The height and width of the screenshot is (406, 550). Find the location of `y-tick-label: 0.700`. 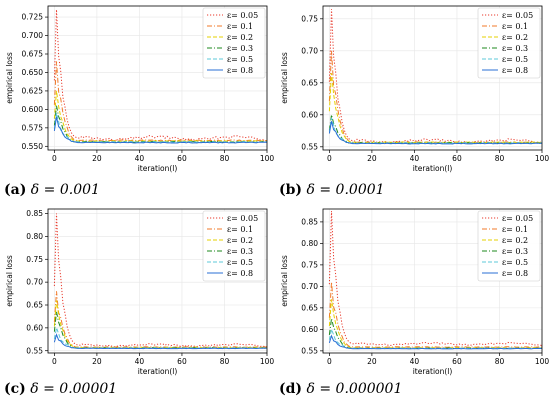

y-tick-label: 0.700 is located at coordinates (33, 35).